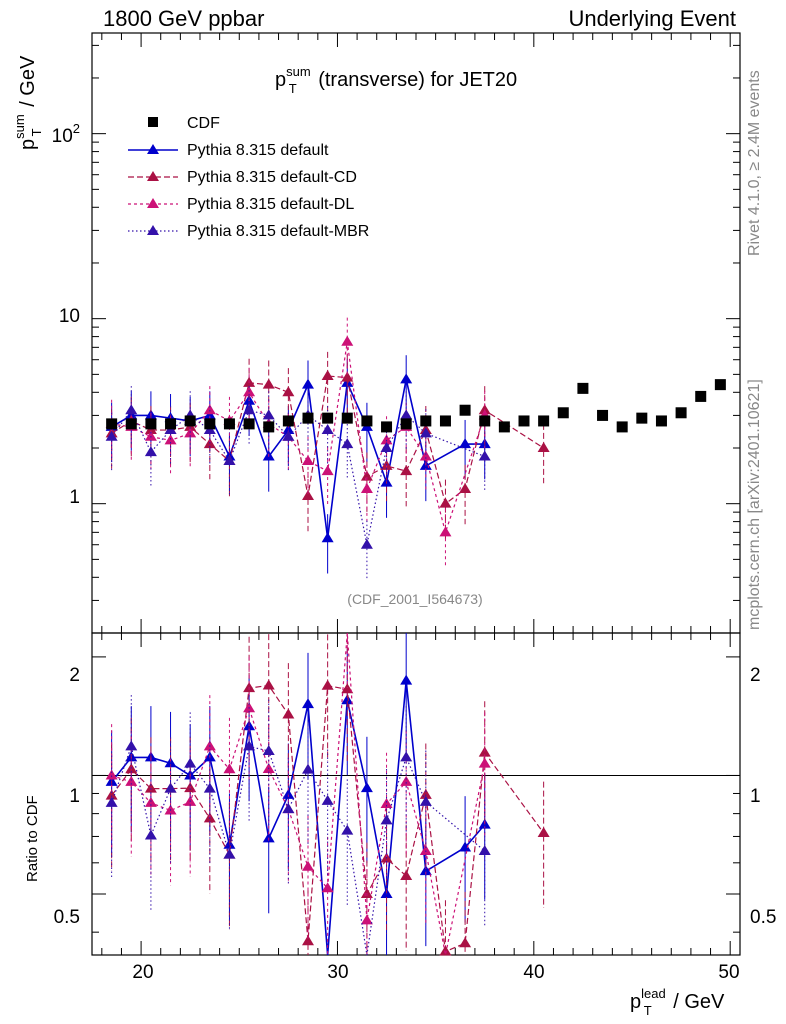  I want to click on legend-dl-label: Pythia 8.315 default-DL, so click(270, 204).